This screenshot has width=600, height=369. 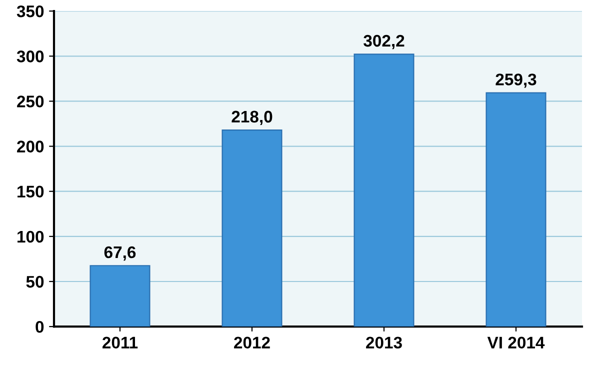 What do you see at coordinates (35, 282) in the screenshot?
I see `y-tick-label: 50` at bounding box center [35, 282].